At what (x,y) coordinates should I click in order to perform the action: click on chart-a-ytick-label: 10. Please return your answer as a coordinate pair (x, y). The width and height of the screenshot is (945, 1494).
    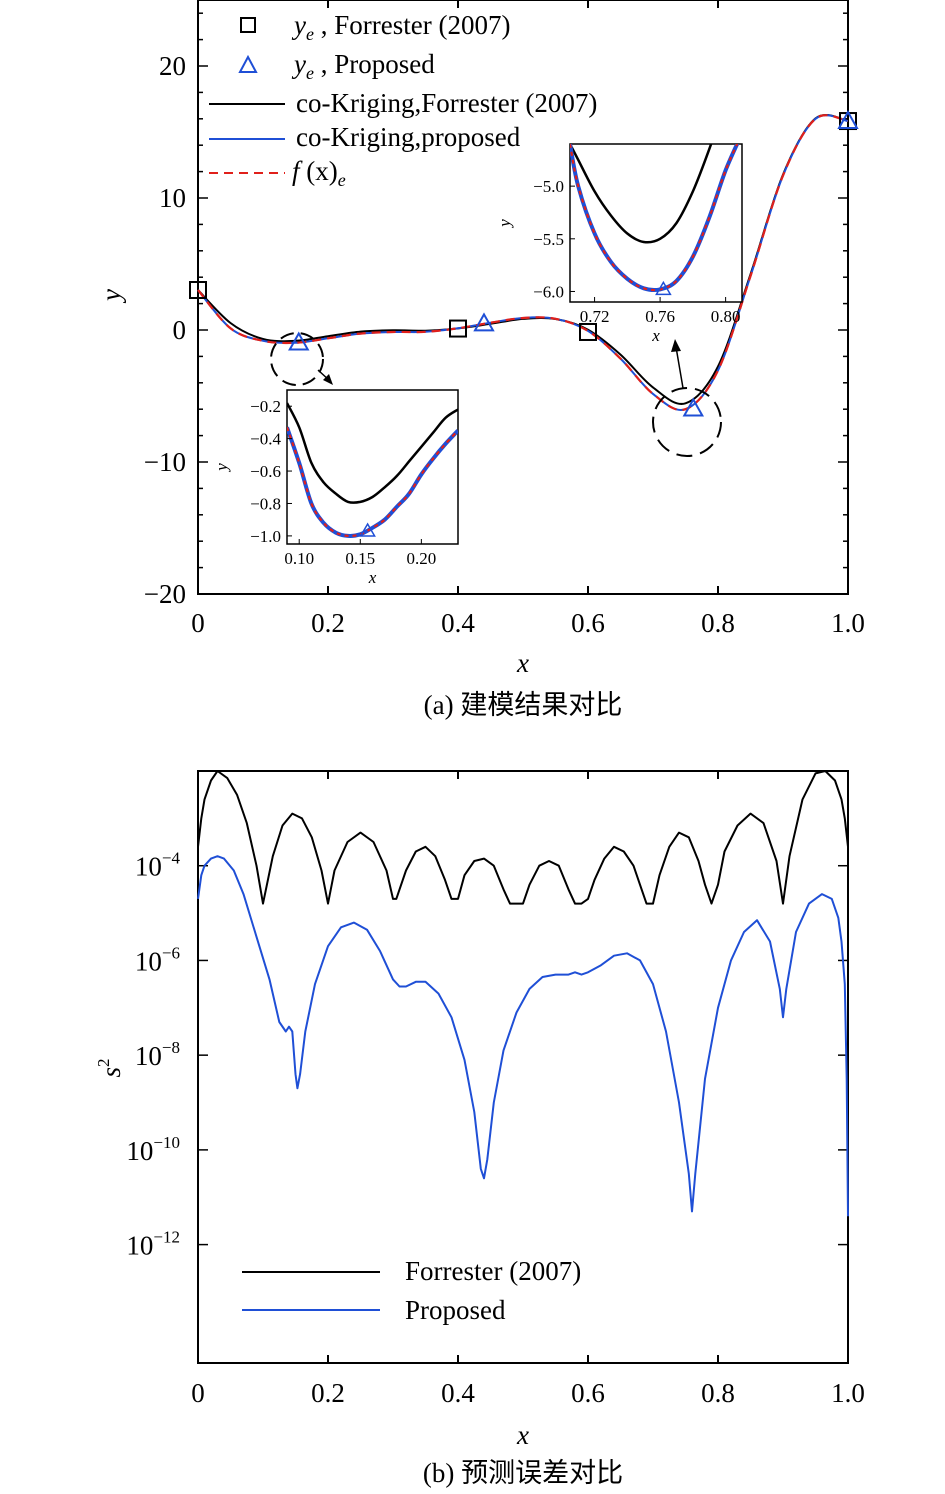
    Looking at the image, I should click on (172, 198).